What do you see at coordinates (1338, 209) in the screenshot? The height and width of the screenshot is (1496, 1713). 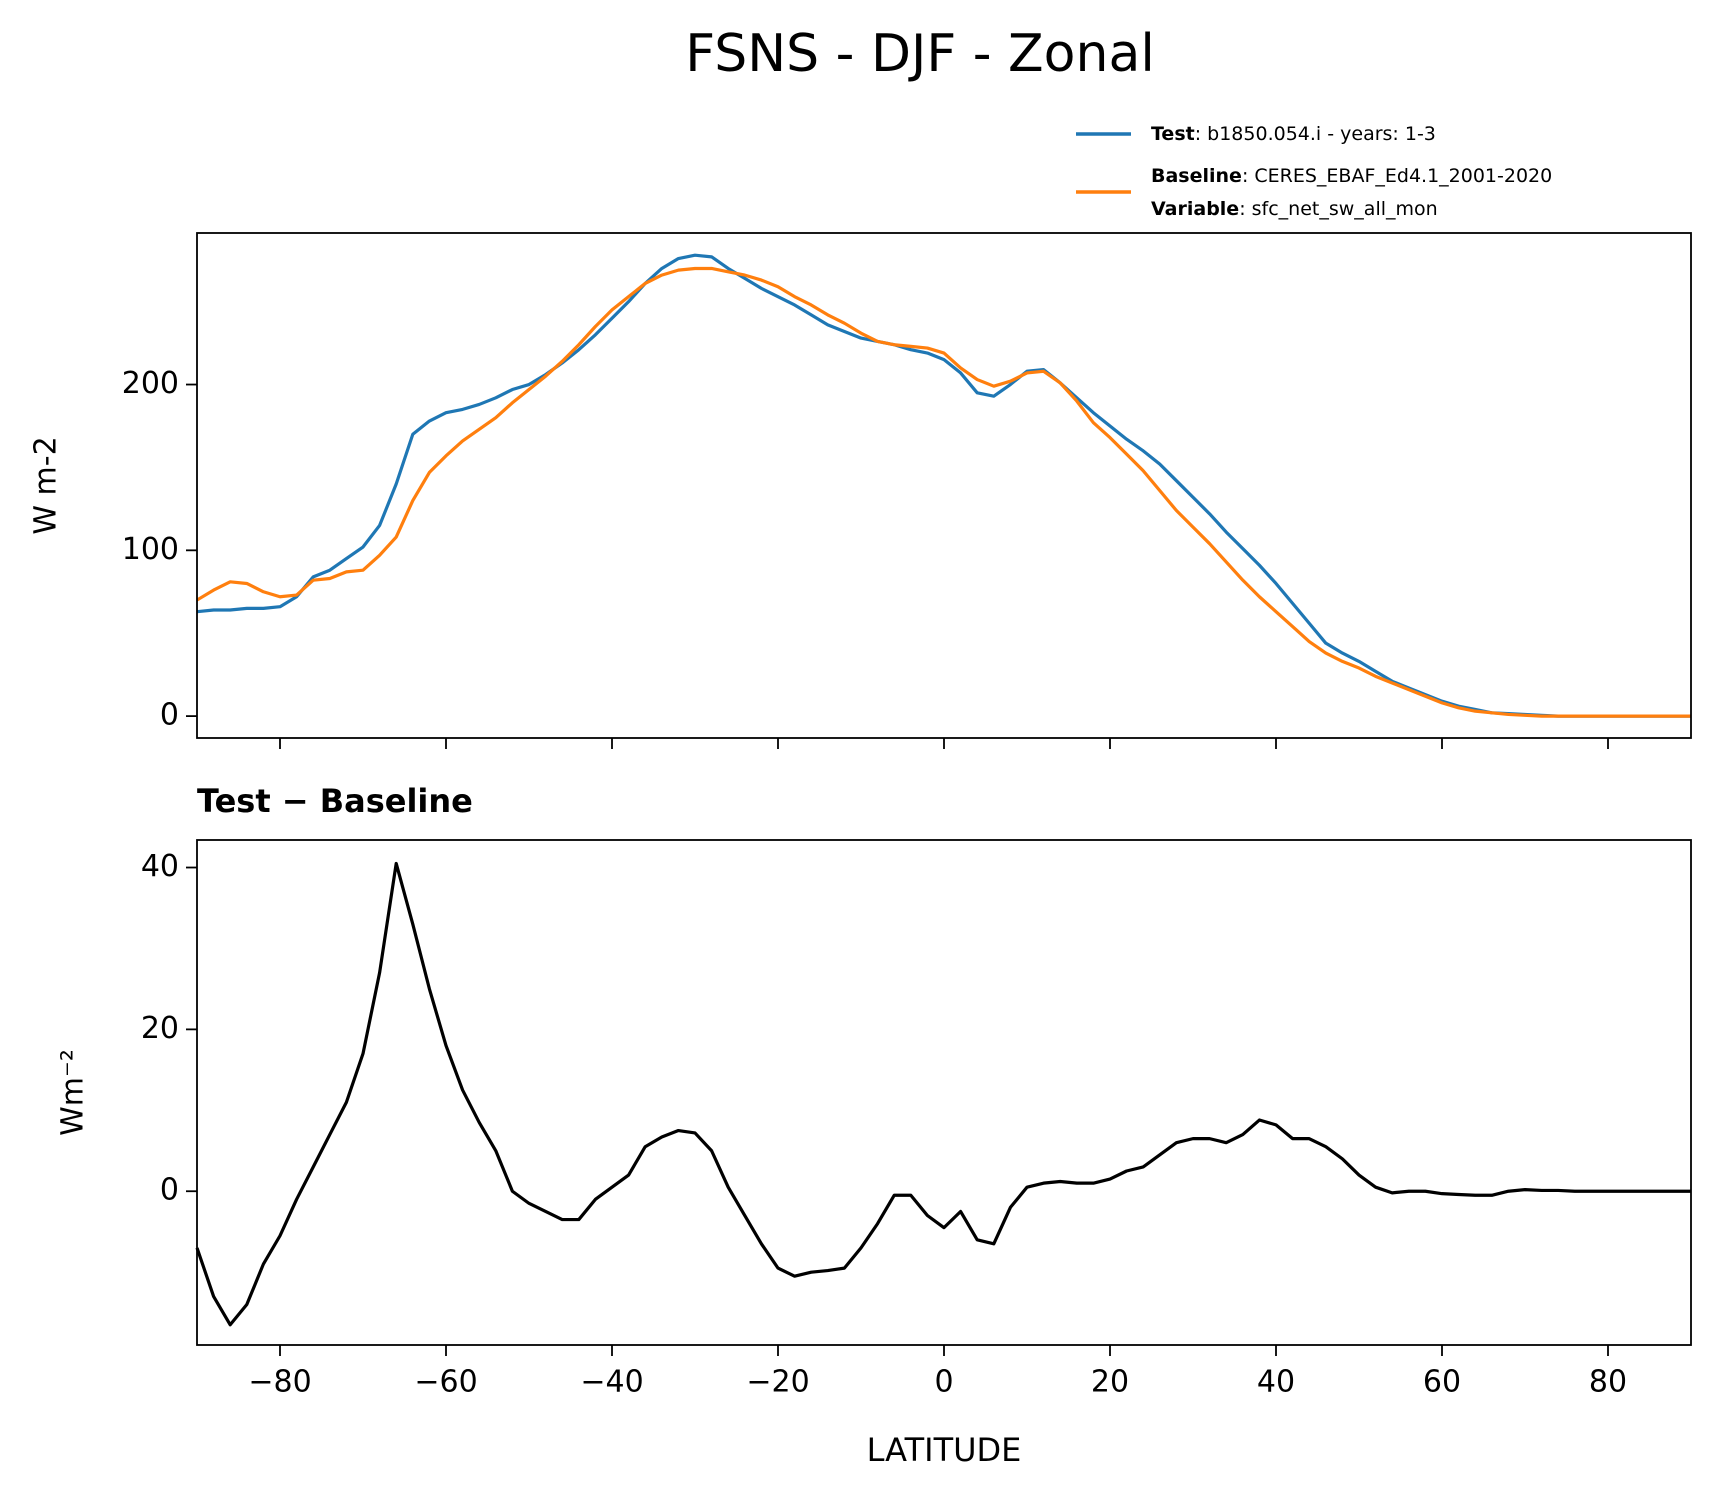 I see `legend-description: : sfc_net_sw_all_mon` at bounding box center [1338, 209].